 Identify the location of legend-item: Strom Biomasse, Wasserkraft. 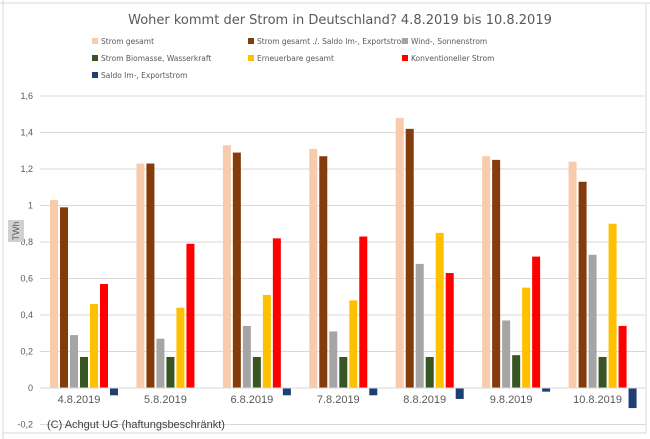
(151, 58).